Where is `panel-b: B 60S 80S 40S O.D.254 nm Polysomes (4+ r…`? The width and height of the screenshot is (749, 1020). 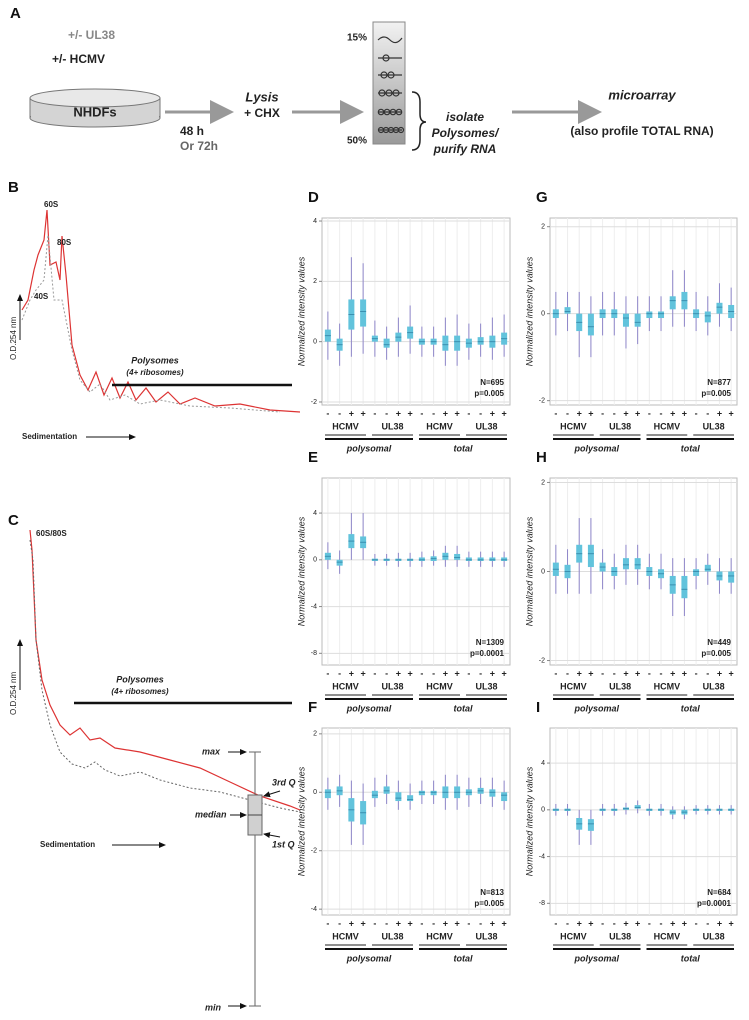 panel-b: B 60S 80S 40S O.D.254 nm Polysomes (4+ r… is located at coordinates (154, 310).